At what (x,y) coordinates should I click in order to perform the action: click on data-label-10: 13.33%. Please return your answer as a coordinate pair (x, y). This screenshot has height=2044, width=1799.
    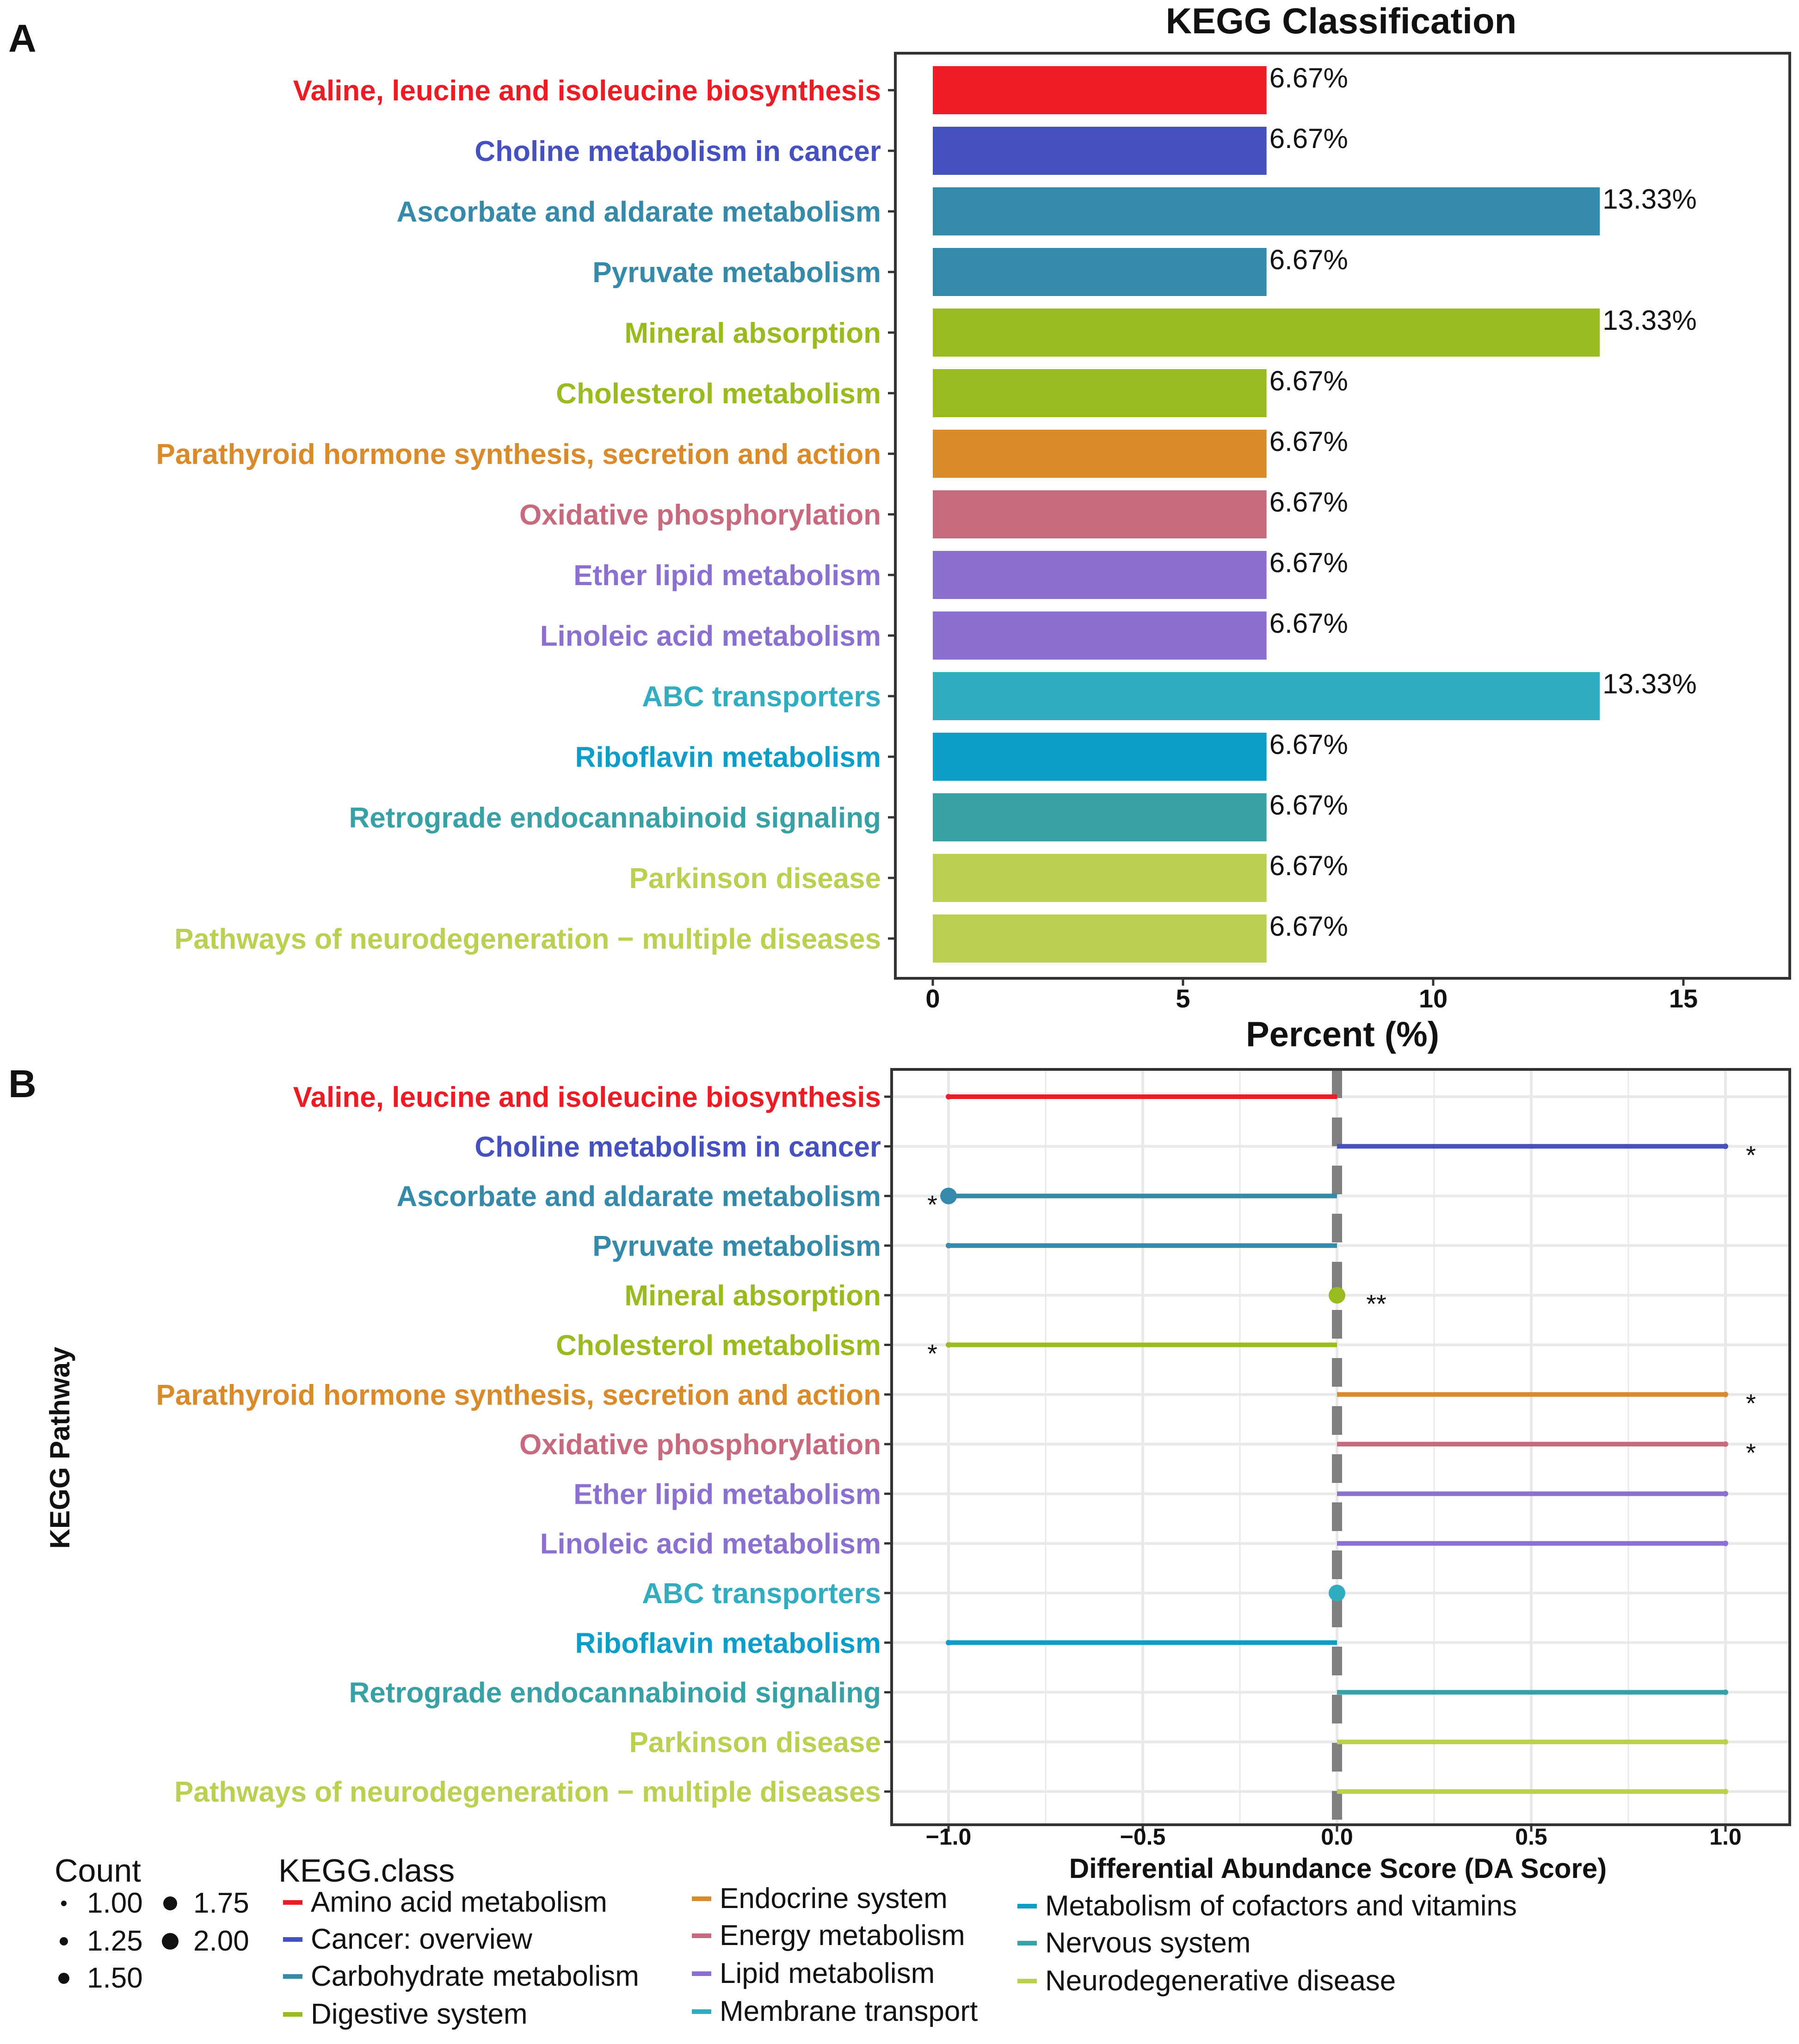
    Looking at the image, I should click on (1649, 683).